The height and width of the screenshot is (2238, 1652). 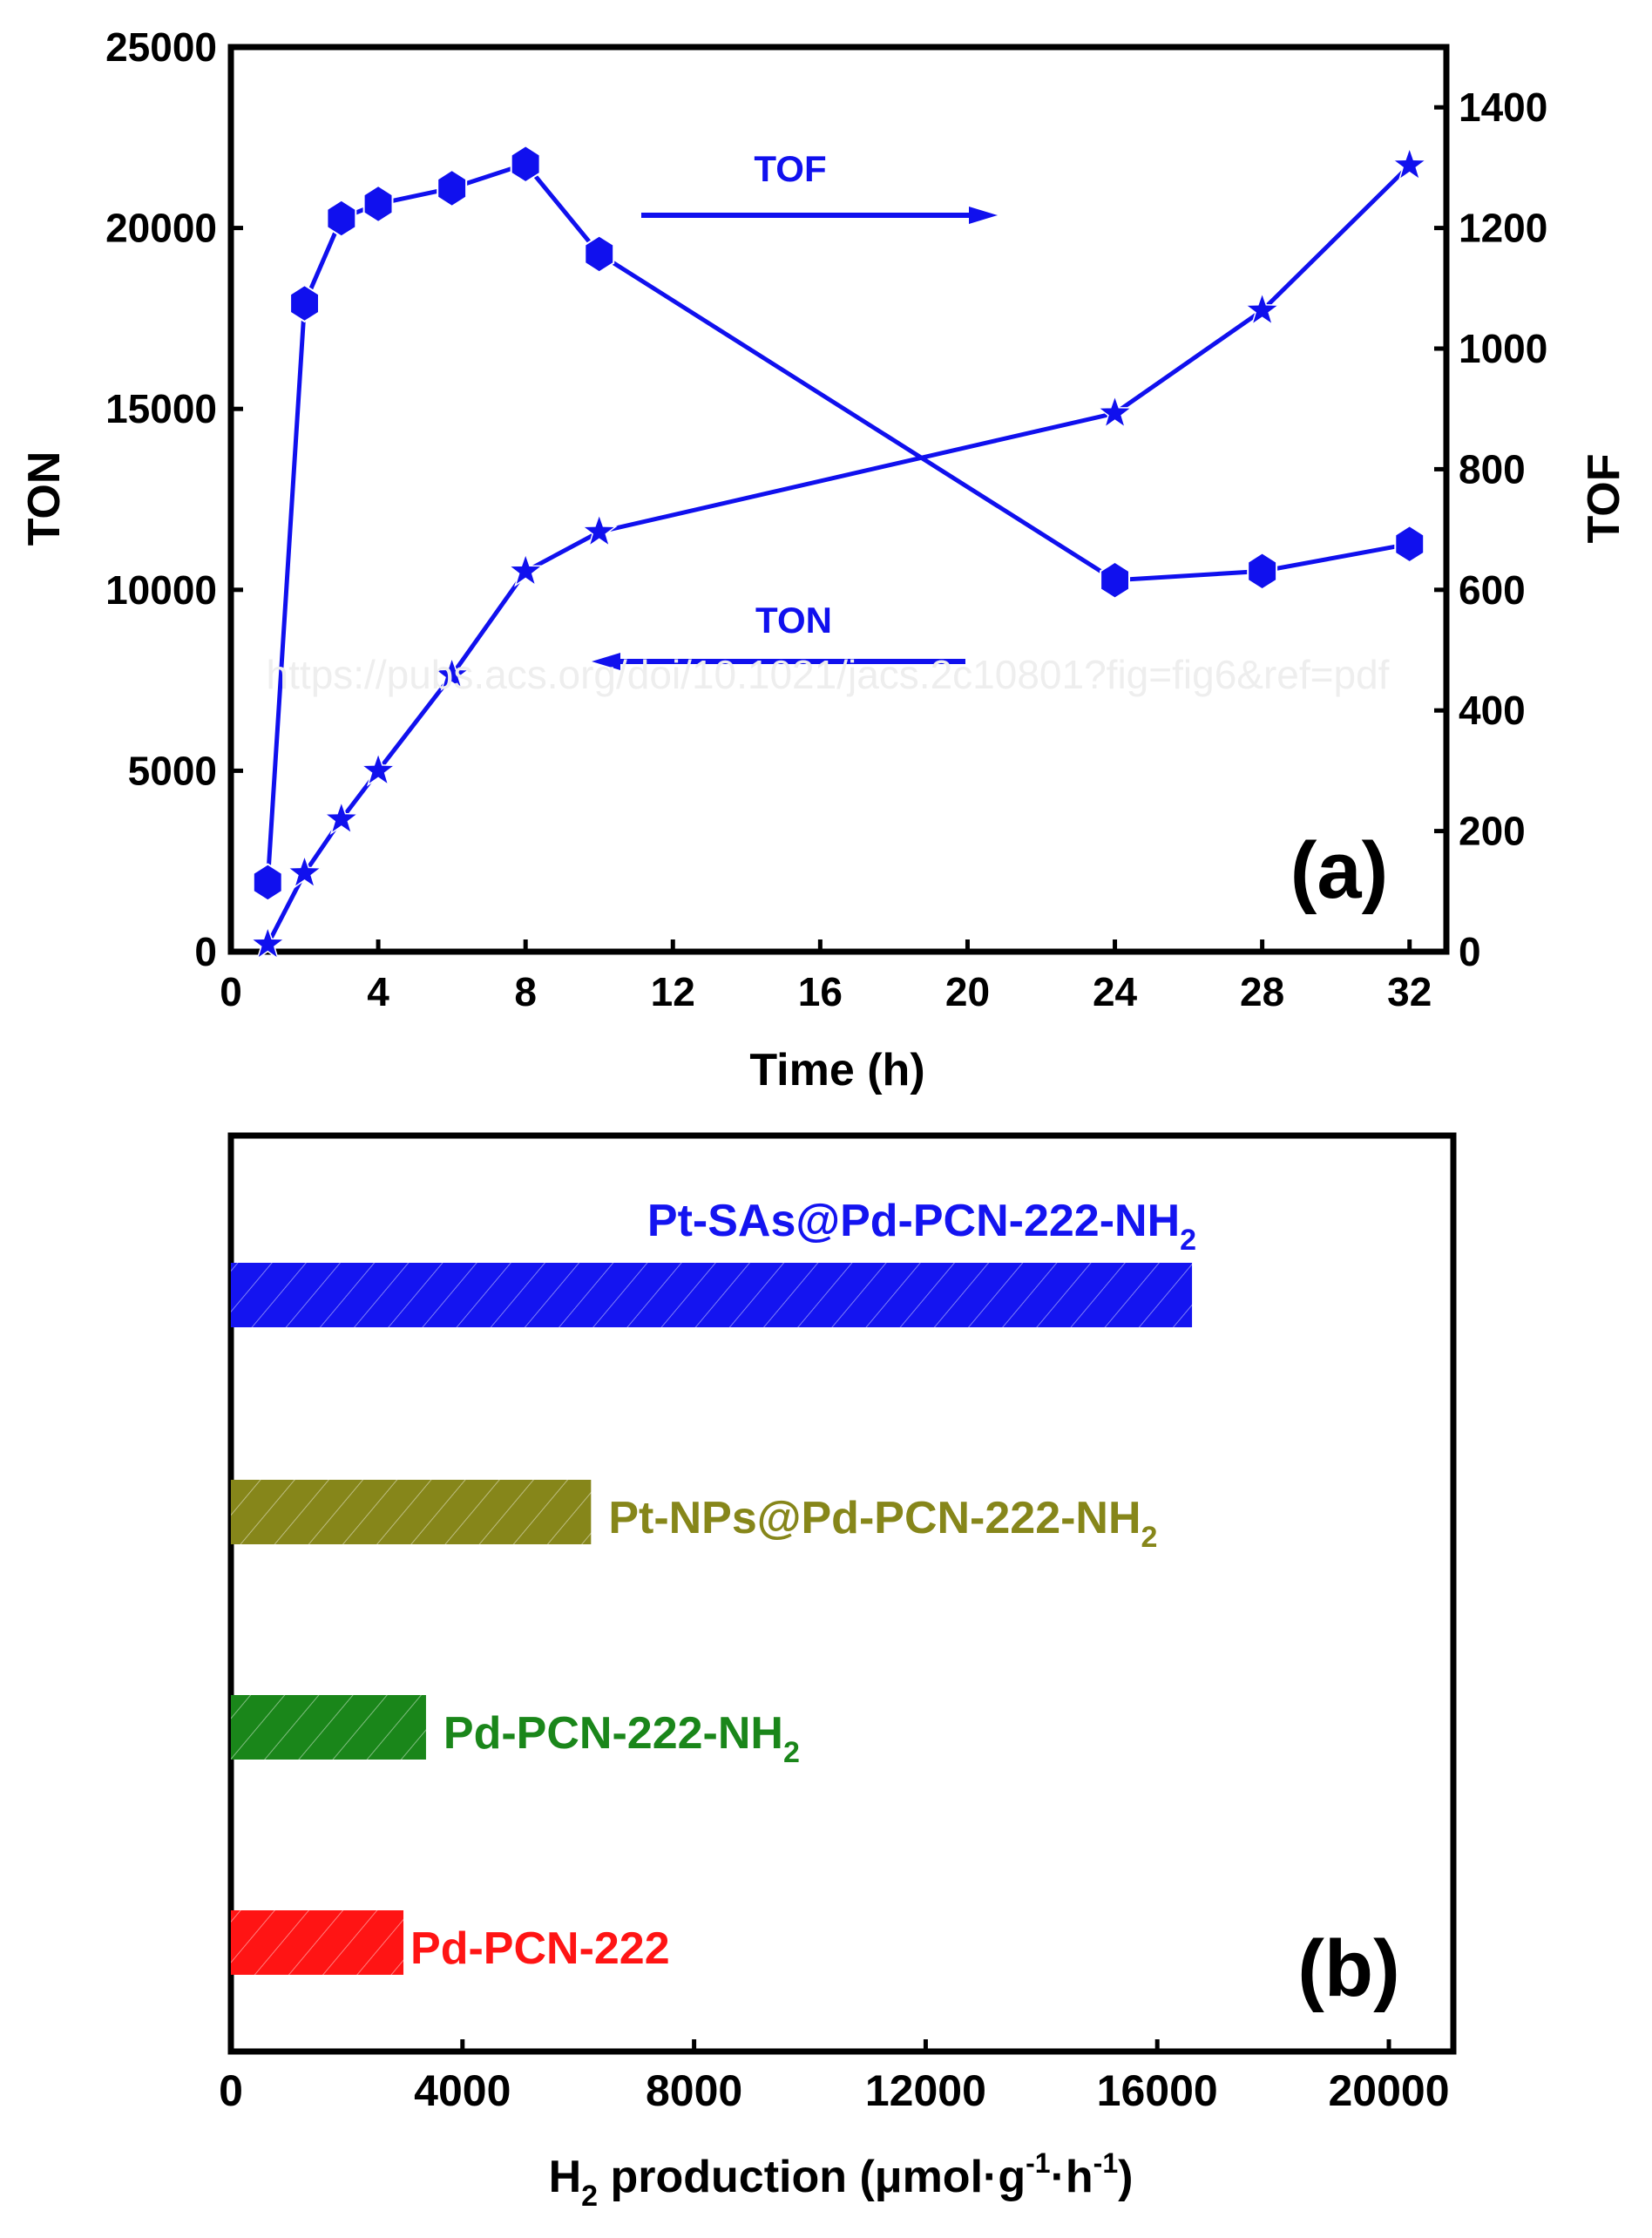 What do you see at coordinates (1492, 590) in the screenshot?
I see `y-right-tick-label: 600` at bounding box center [1492, 590].